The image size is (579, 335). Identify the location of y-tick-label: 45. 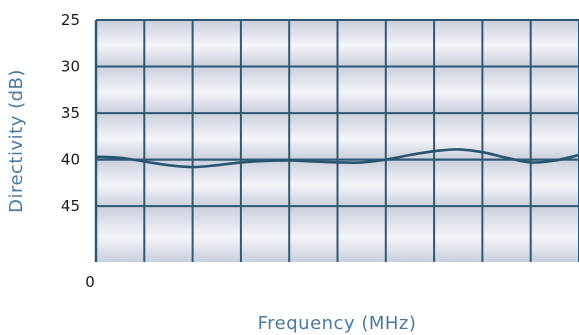
(70, 206).